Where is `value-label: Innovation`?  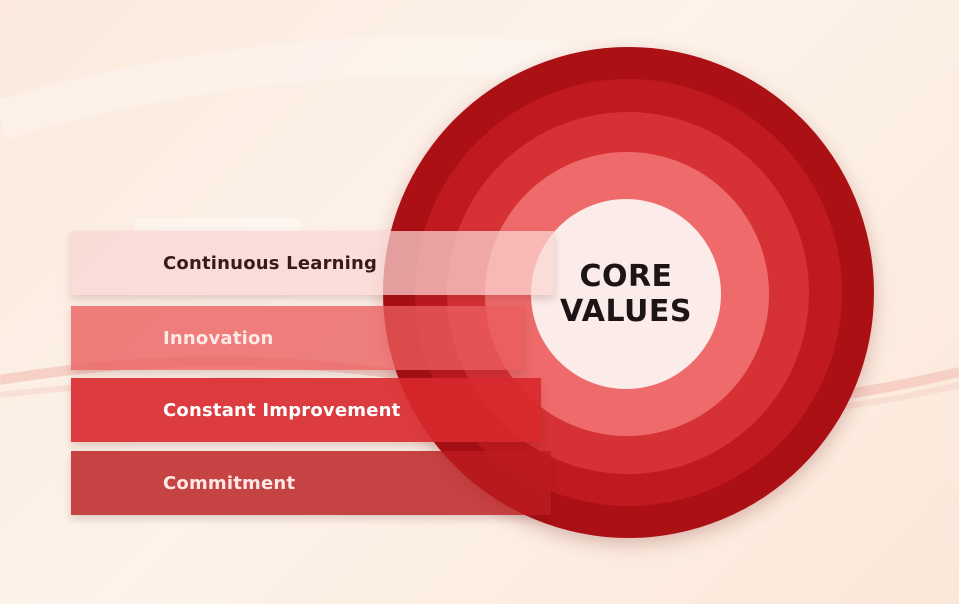
value-label: Innovation is located at coordinates (218, 338).